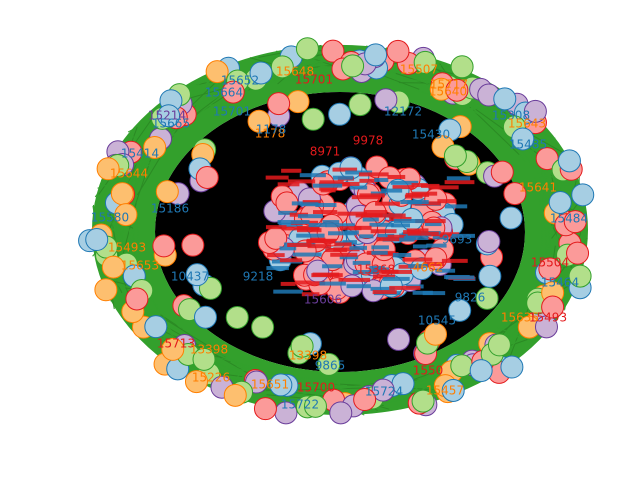 Image resolution: width=640 pixels, height=480 pixels. What do you see at coordinates (129, 174) in the screenshot?
I see `node-label-19: 15644` at bounding box center [129, 174].